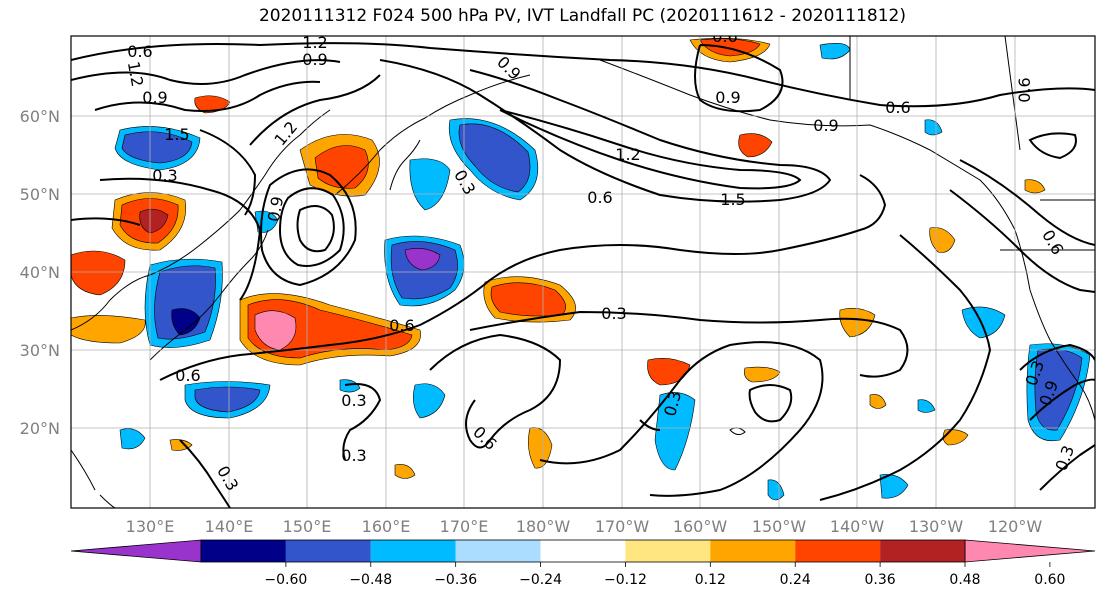  What do you see at coordinates (40, 116) in the screenshot?
I see `lat-label: 60°N` at bounding box center [40, 116].